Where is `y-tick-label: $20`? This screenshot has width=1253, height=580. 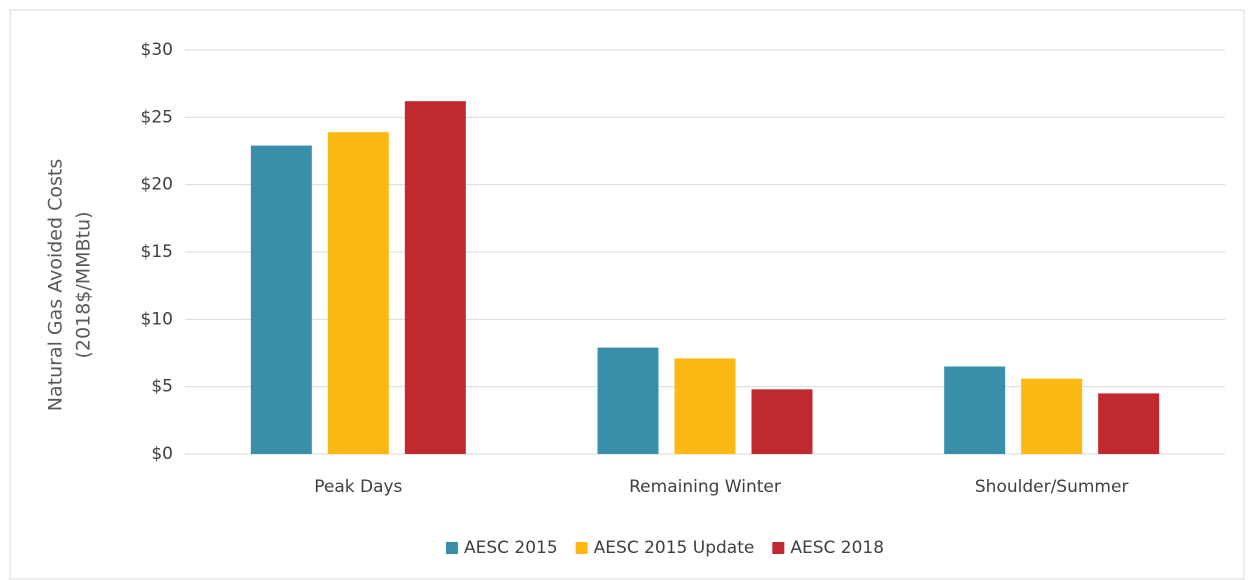
y-tick-label: $20 is located at coordinates (157, 185).